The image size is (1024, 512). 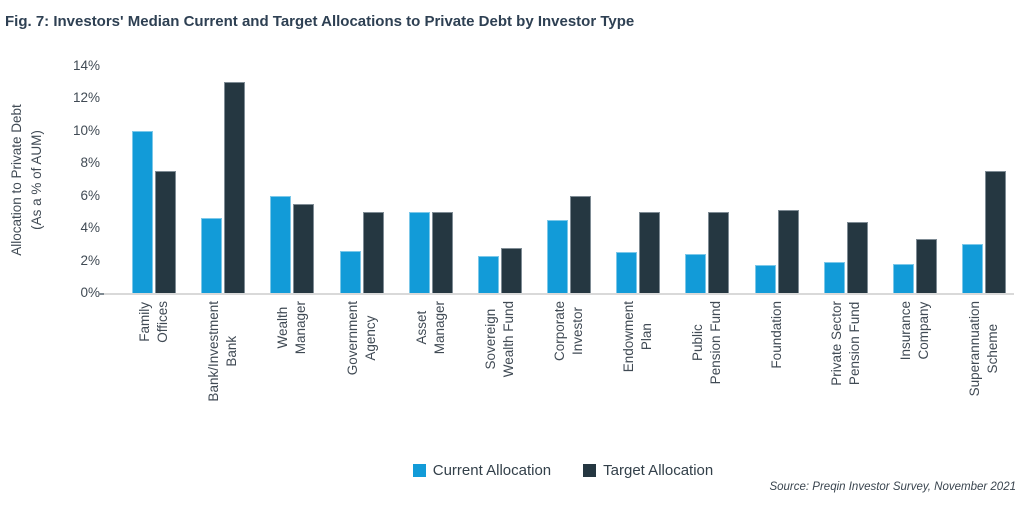 What do you see at coordinates (915, 376) in the screenshot?
I see `x-label-11: Insurance Company` at bounding box center [915, 376].